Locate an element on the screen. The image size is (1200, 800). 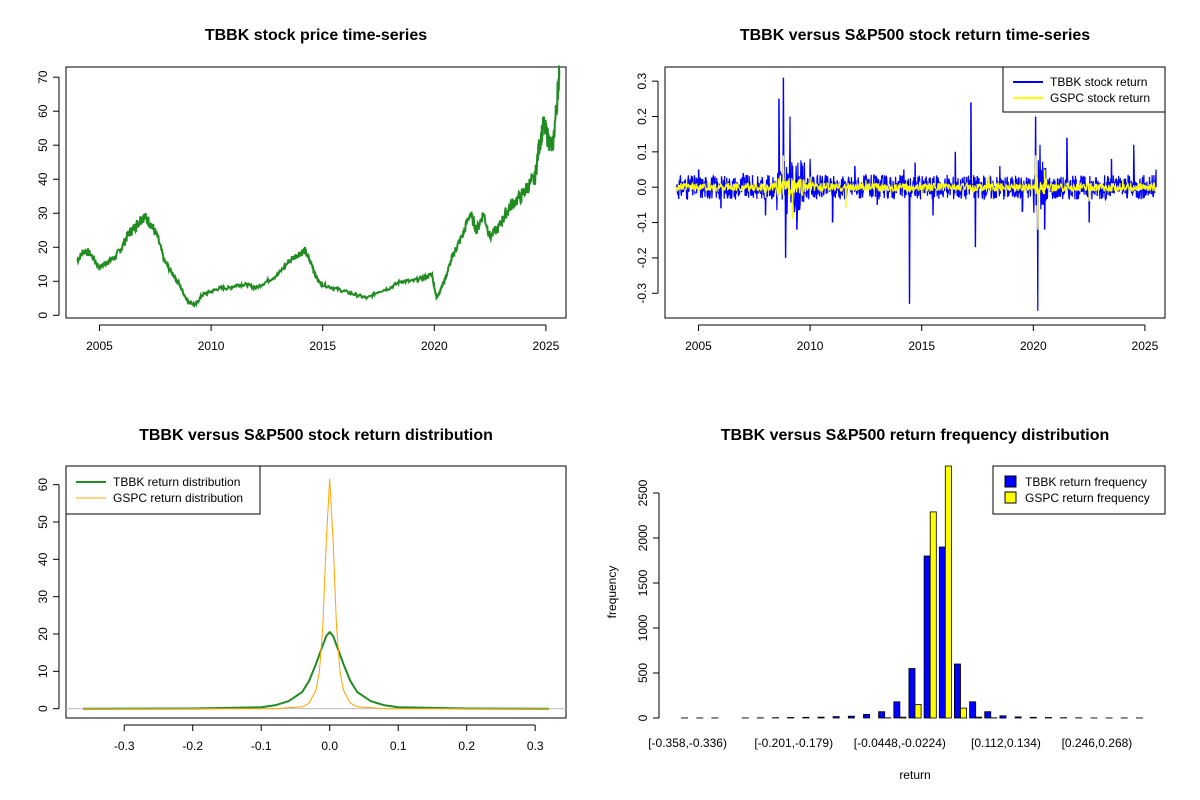
x-tick-label: 0.0 is located at coordinates (329, 746).